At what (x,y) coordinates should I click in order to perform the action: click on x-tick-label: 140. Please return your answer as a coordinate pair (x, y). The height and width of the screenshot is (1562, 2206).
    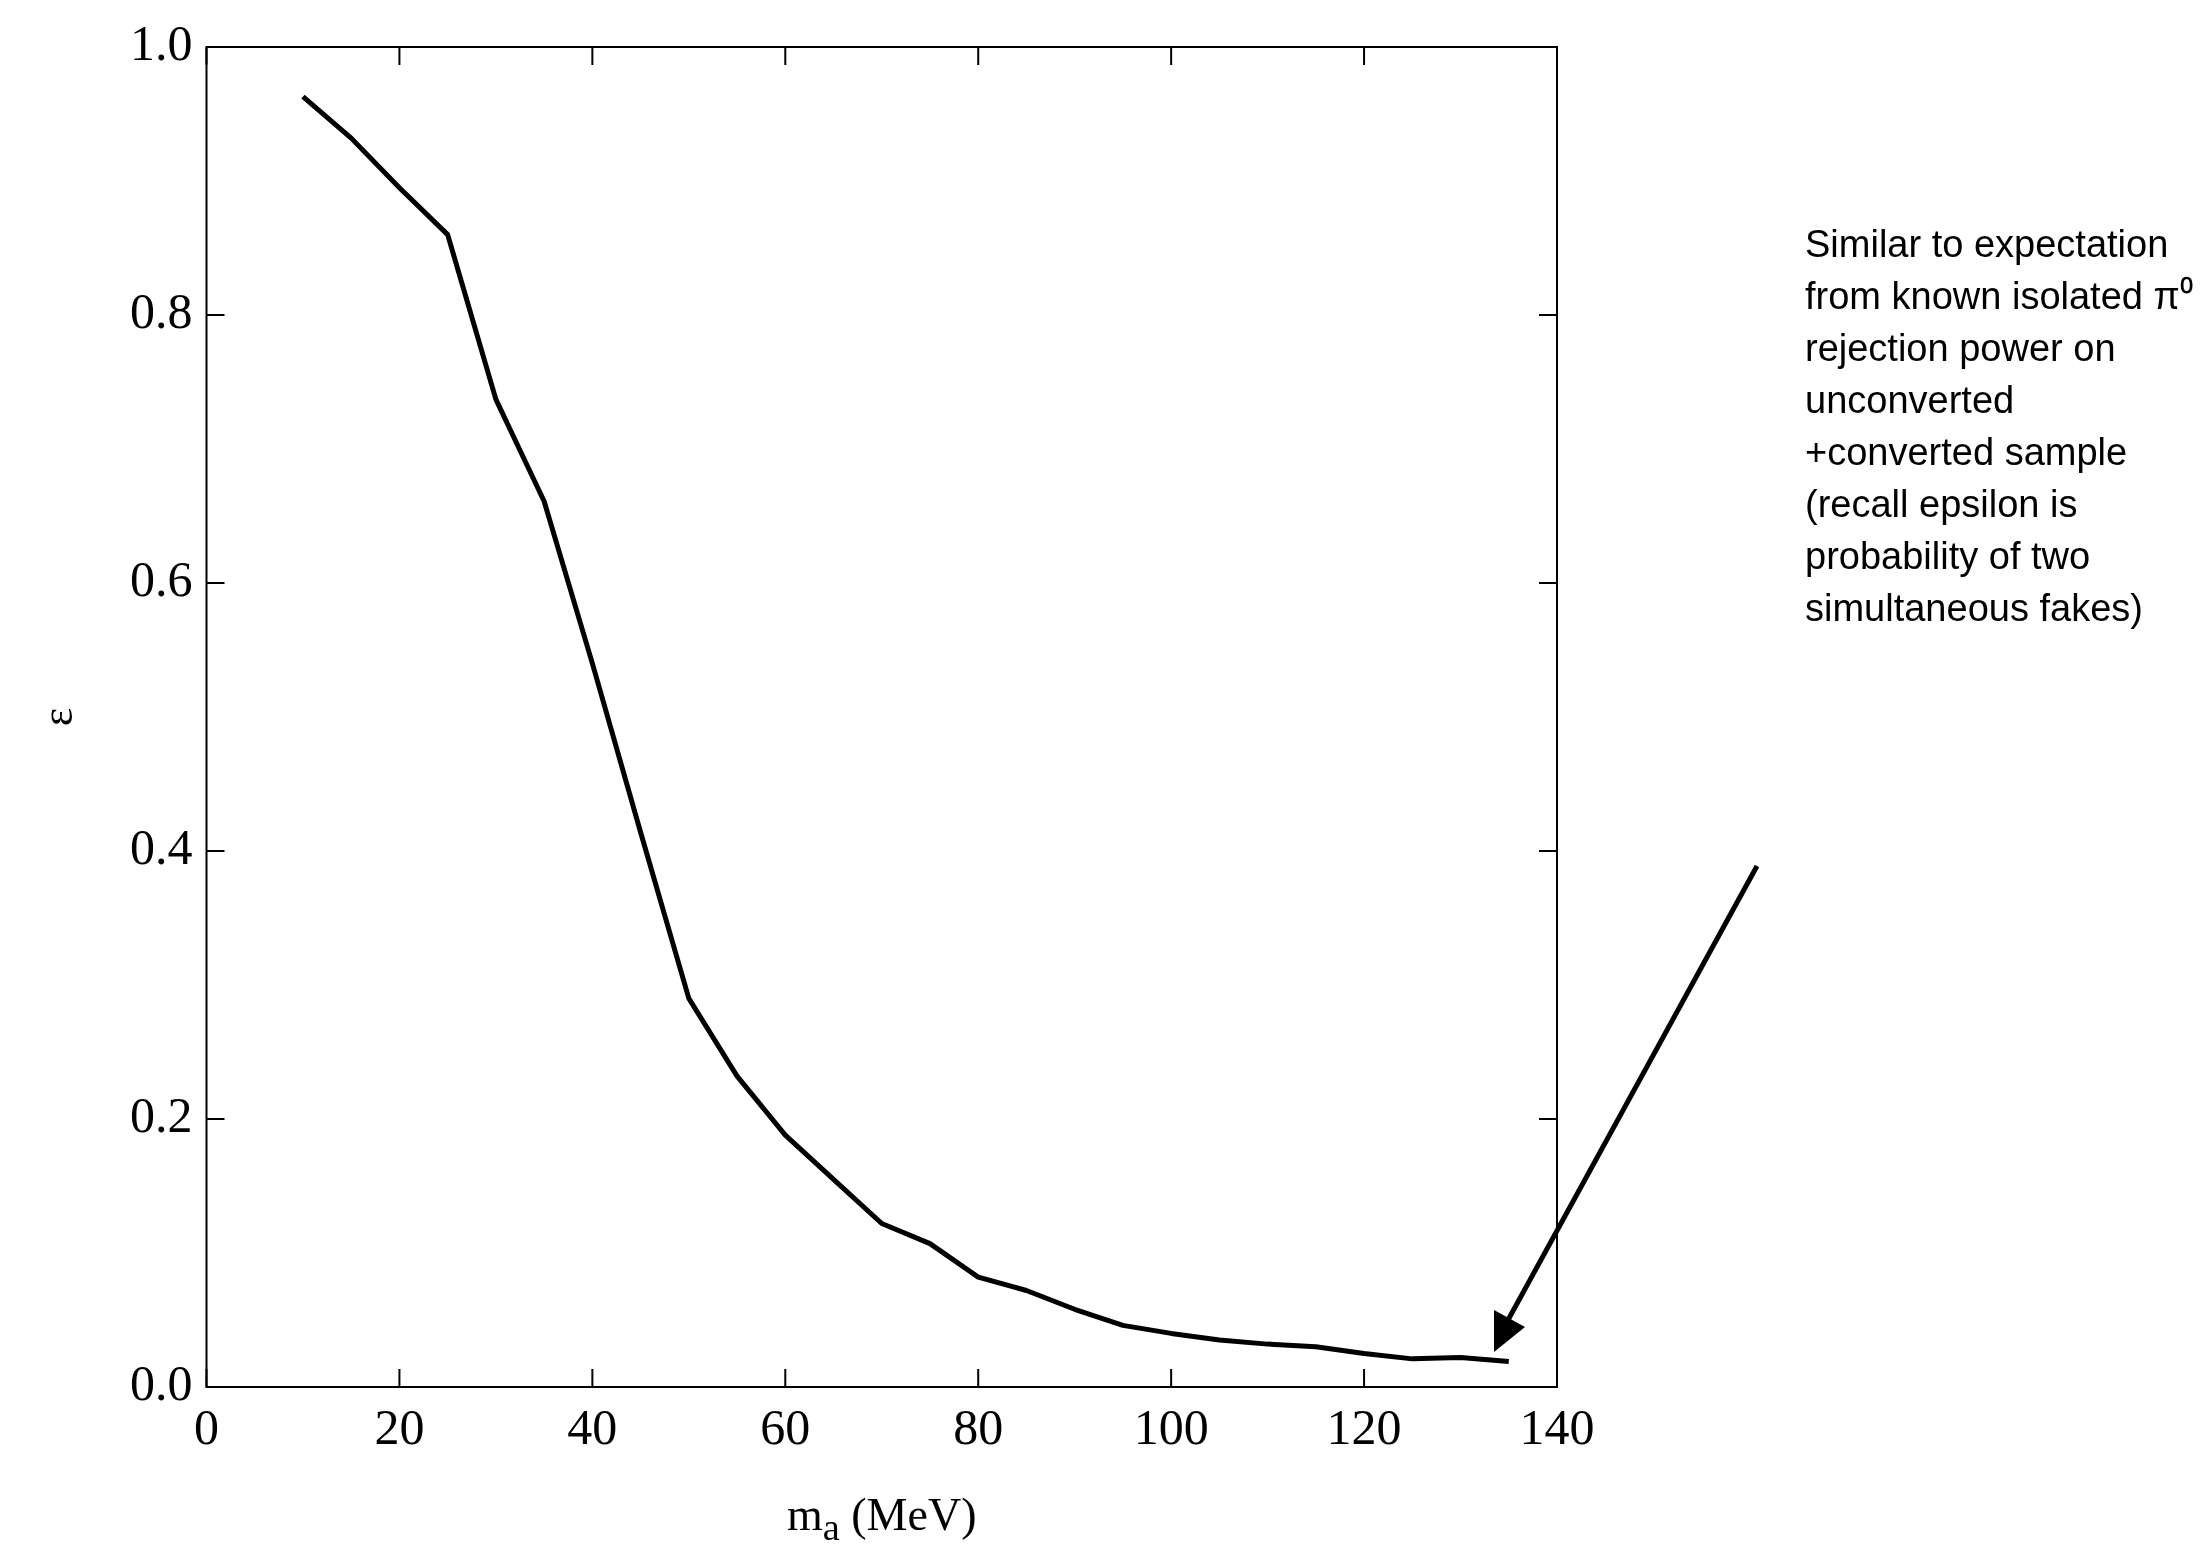
    Looking at the image, I should click on (1557, 1427).